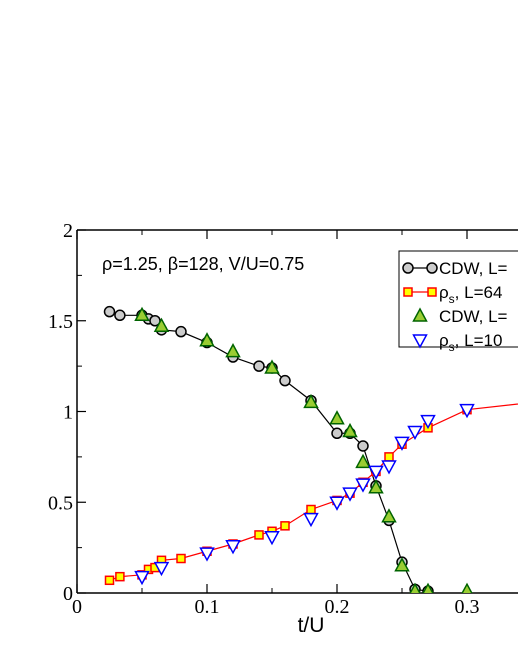 The height and width of the screenshot is (670, 518). I want to click on legend-item-2: ρs, L=64, so click(452, 294).